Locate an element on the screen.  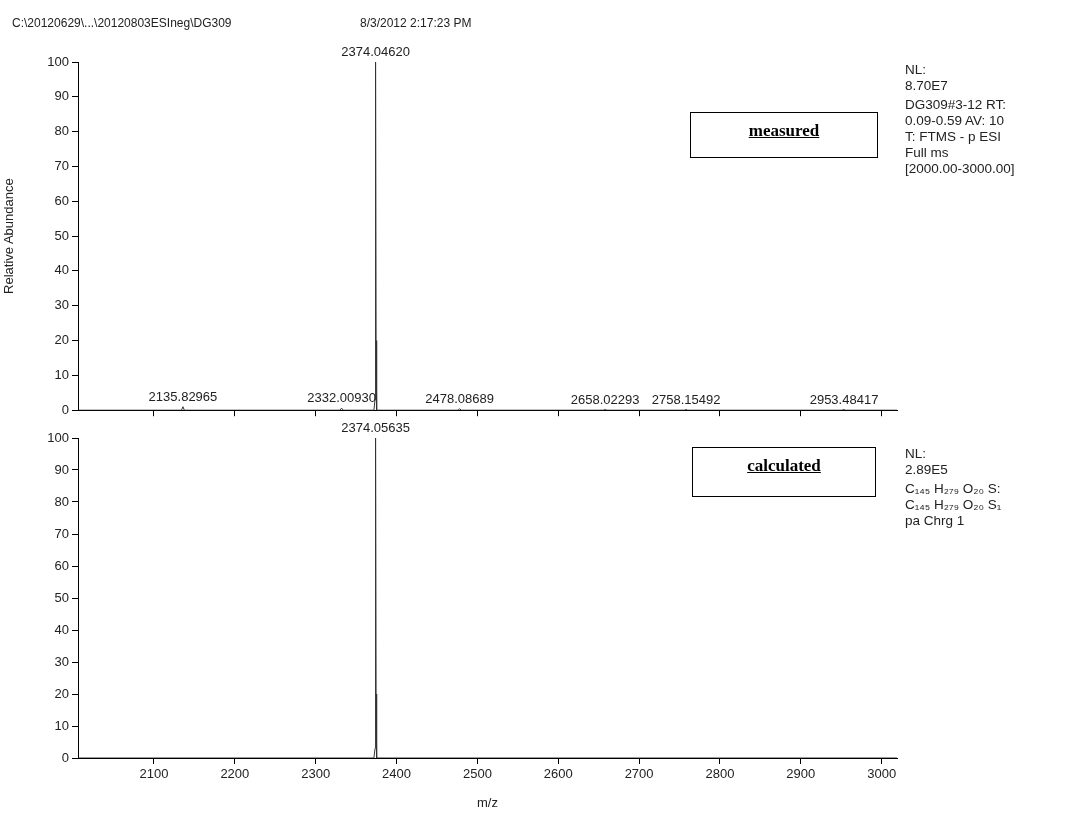
y-axis-title: Relative Abundance is located at coordinates (9, 236).